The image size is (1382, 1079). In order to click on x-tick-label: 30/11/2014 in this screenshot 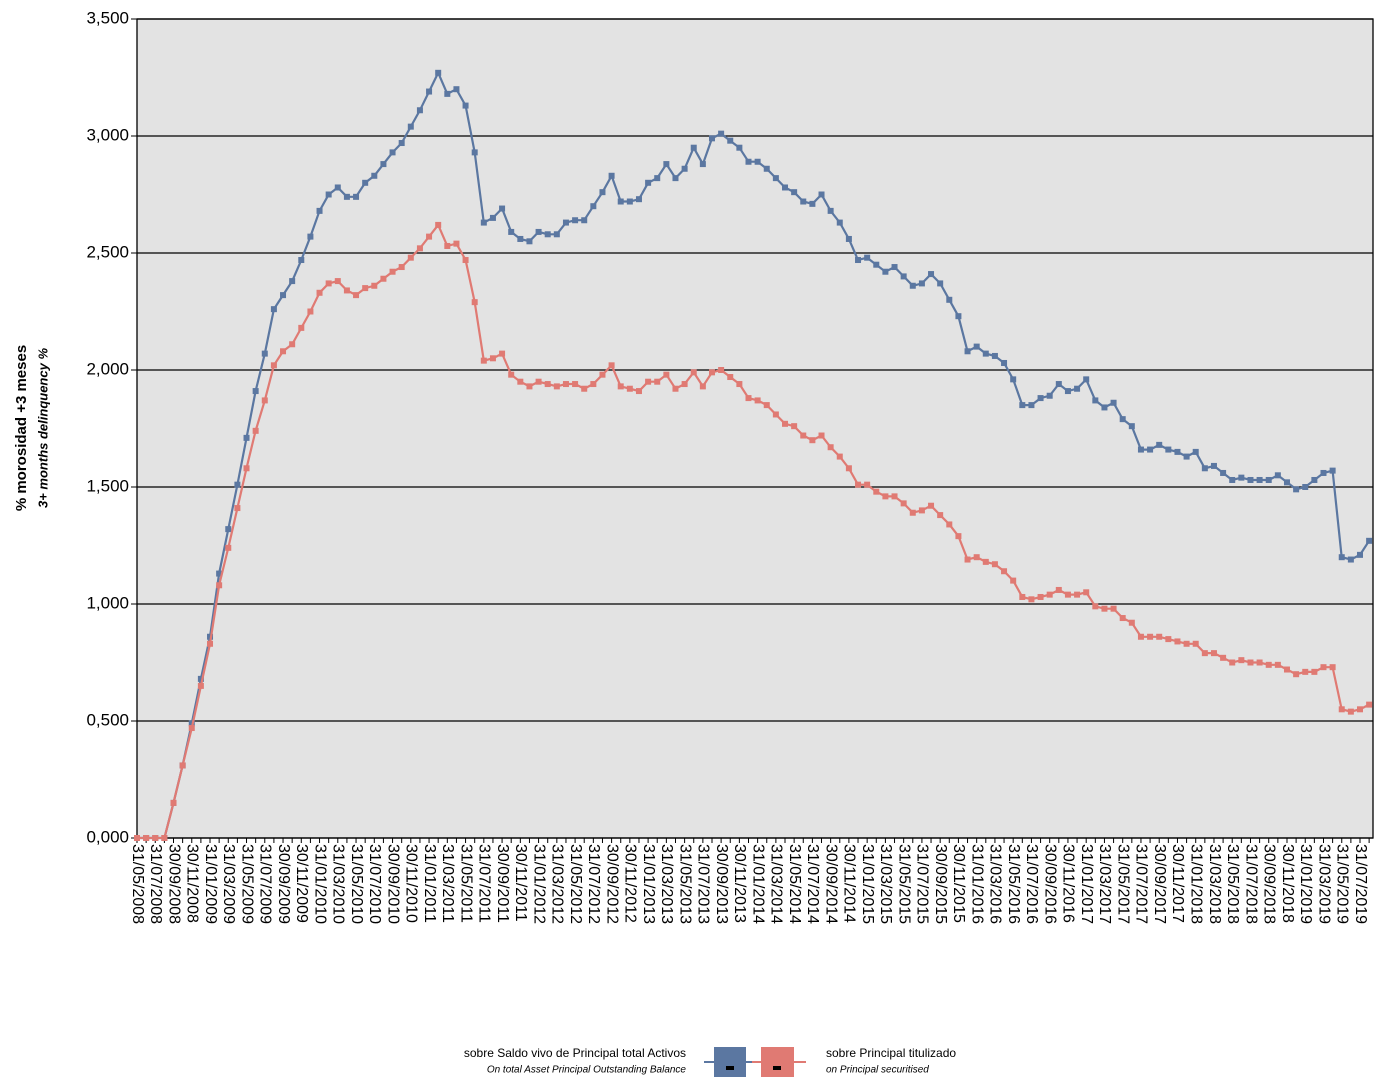, I will do `click(849, 883)`.